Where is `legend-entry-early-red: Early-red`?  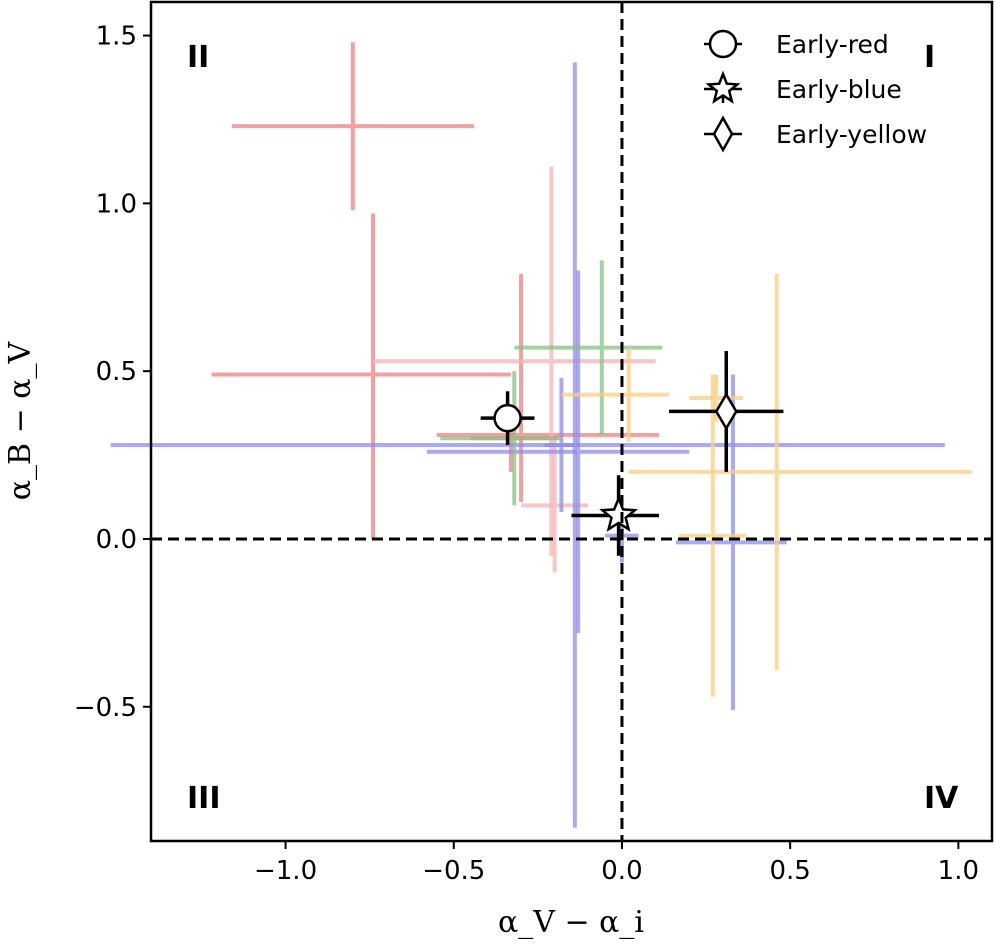
legend-entry-early-red: Early-red is located at coordinates (796, 44).